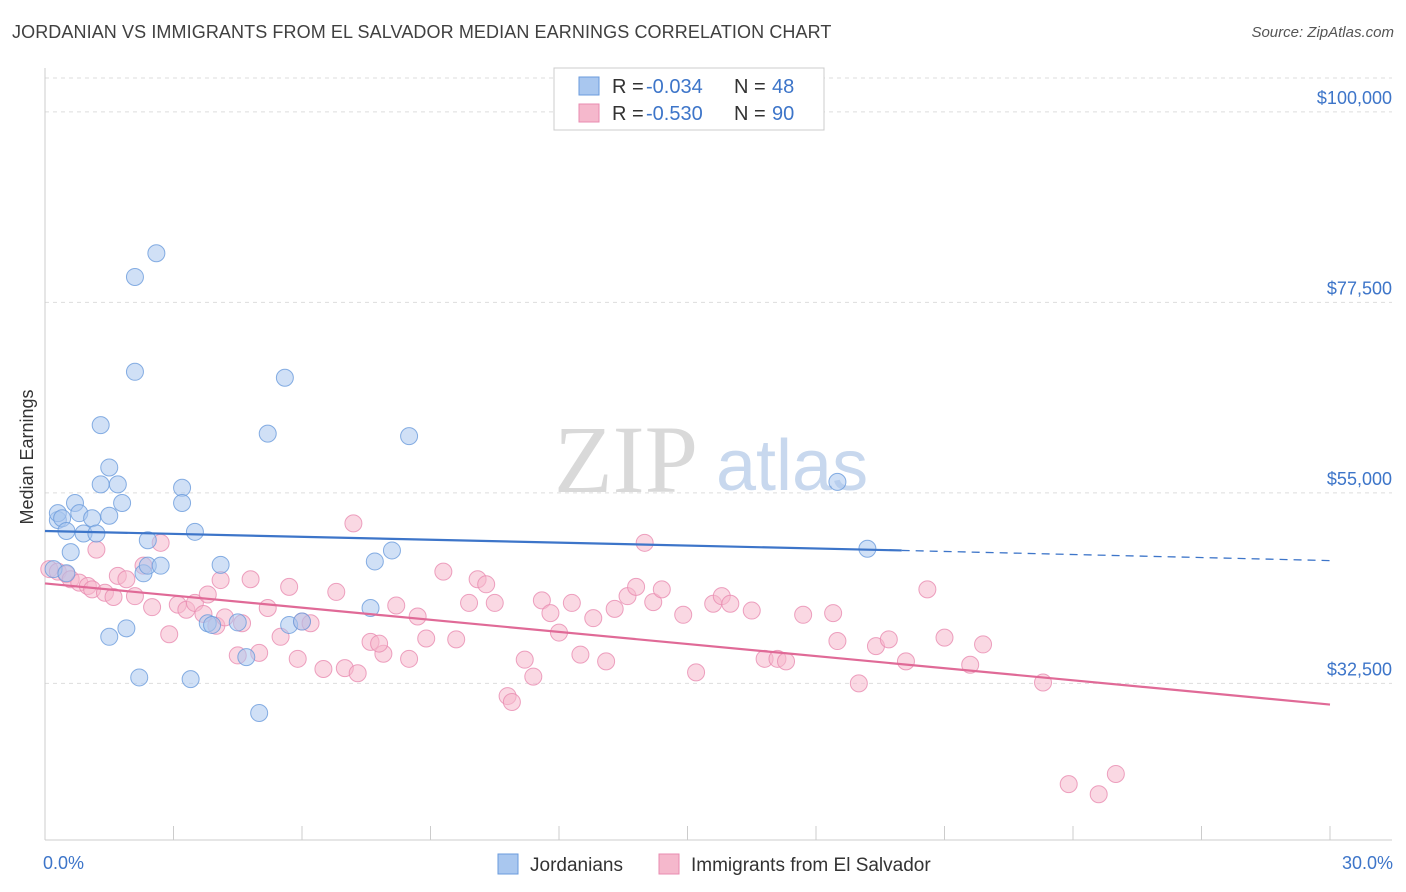 The image size is (1406, 892). I want to click on watermark: ZIP atlas, so click(711, 459).